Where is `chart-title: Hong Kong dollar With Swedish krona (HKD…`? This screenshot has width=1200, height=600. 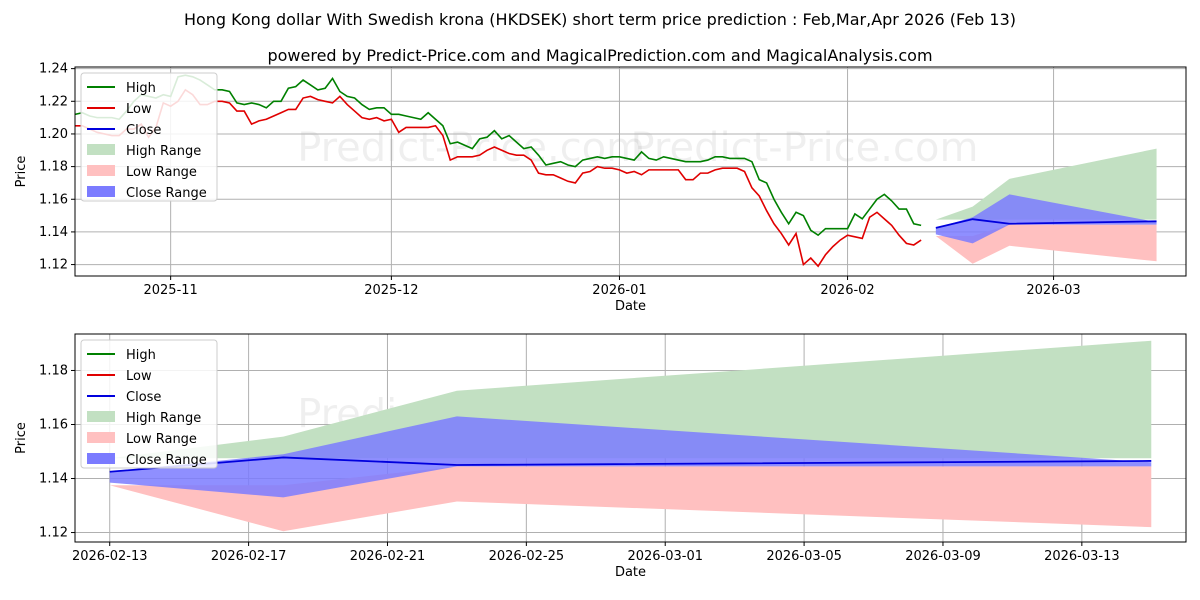 chart-title: Hong Kong dollar With Swedish krona (HKD… is located at coordinates (600, 19).